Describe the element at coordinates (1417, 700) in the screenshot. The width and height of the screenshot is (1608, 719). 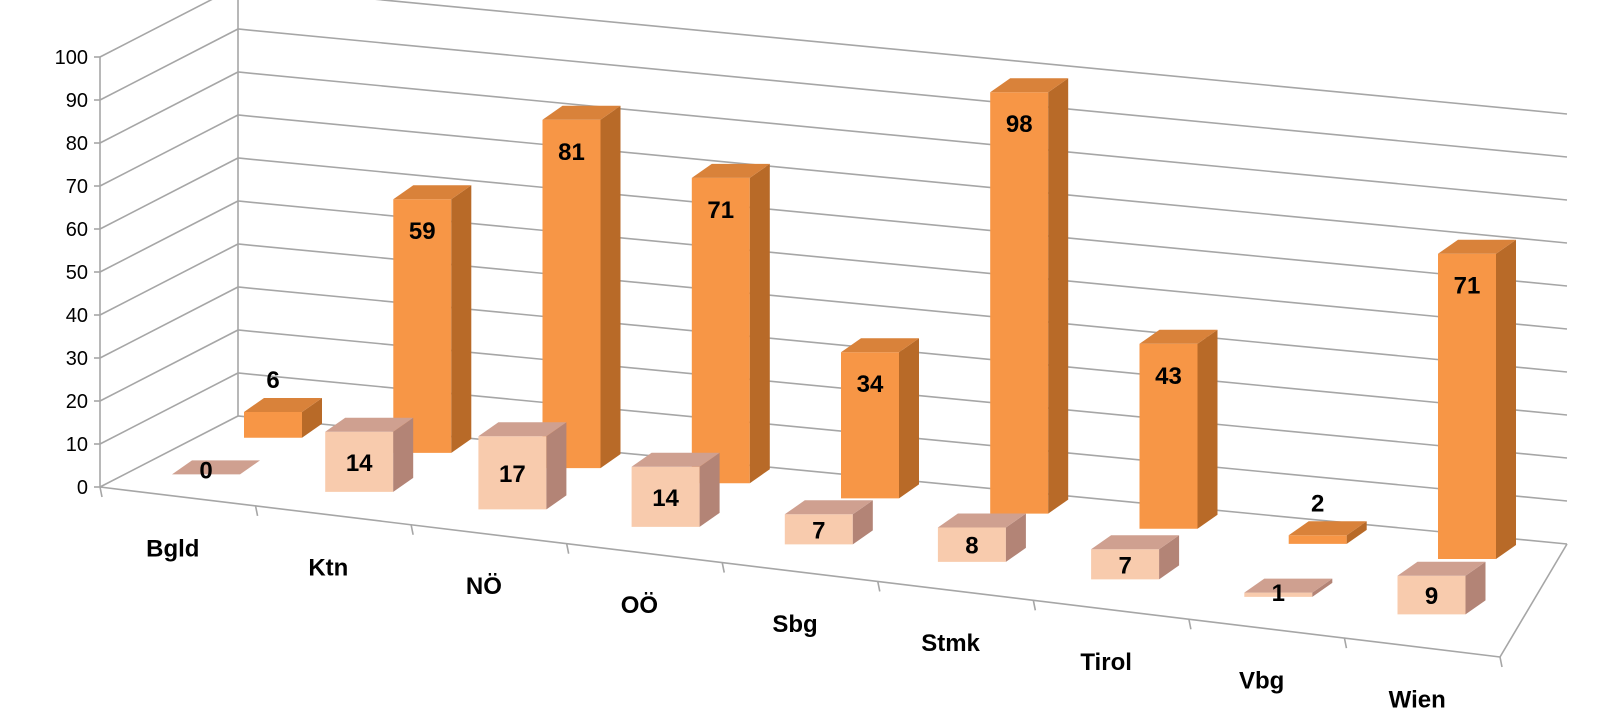
I see `x-tick-label: Wien` at that location.